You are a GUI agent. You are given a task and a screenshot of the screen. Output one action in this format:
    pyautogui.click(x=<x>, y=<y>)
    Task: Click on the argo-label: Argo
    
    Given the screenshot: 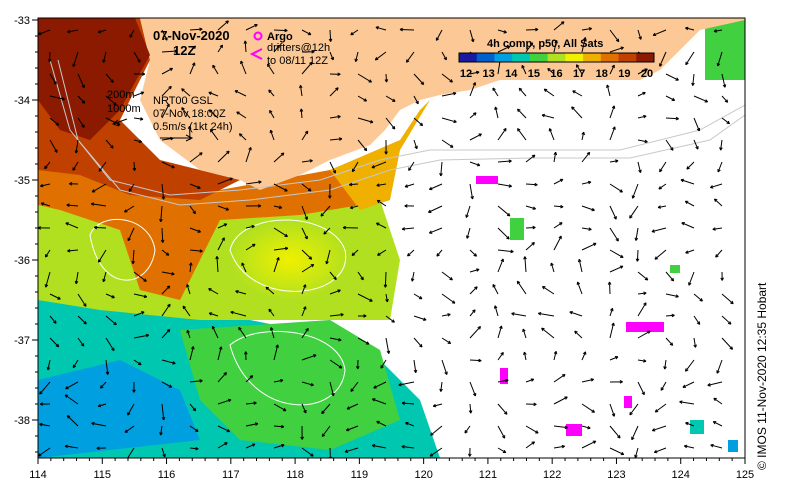 What is the action you would take?
    pyautogui.click(x=280, y=37)
    